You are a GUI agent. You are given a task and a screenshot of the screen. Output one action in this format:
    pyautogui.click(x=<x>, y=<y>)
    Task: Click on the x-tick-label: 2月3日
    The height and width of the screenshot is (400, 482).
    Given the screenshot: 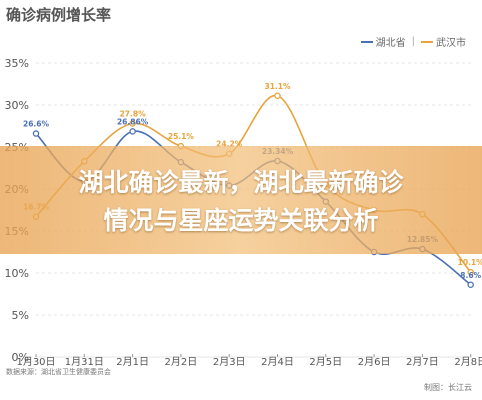 What is the action you would take?
    pyautogui.click(x=229, y=362)
    